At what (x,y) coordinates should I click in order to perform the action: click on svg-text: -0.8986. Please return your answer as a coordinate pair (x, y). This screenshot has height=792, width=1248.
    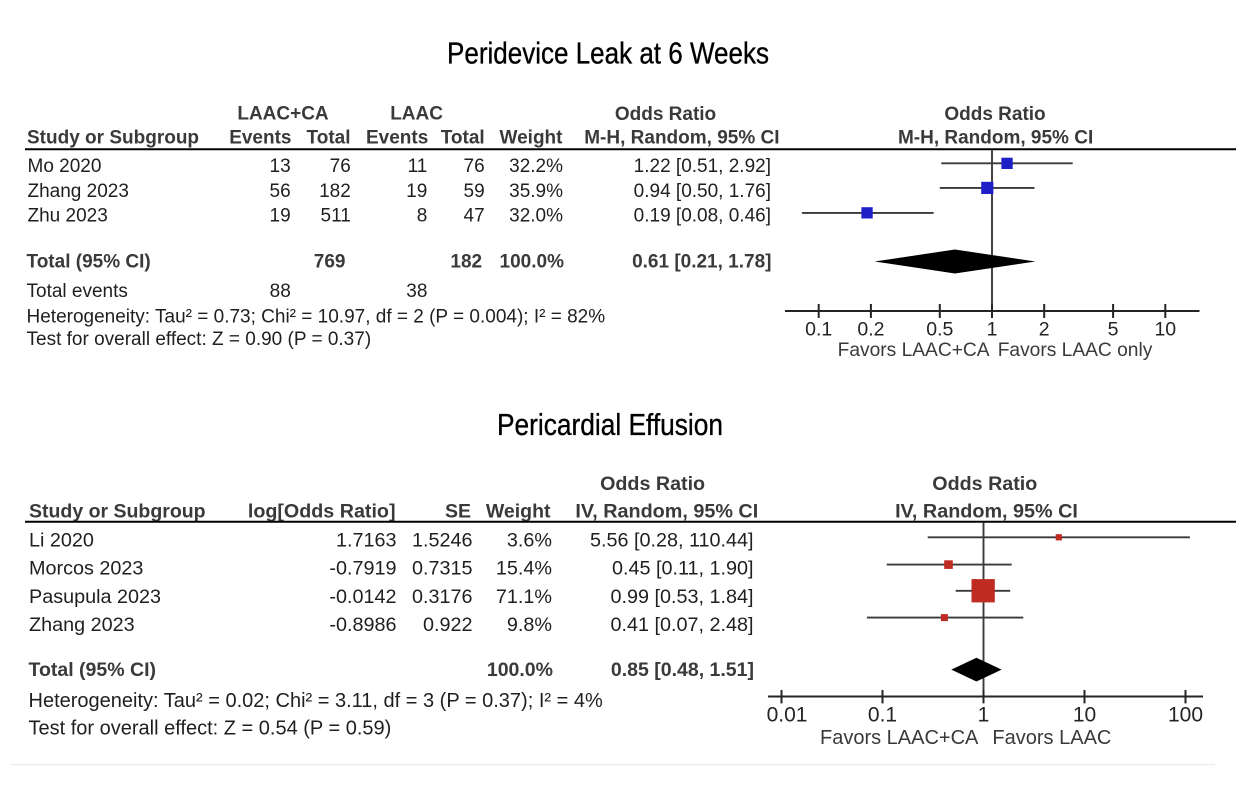
    Looking at the image, I should click on (362, 625).